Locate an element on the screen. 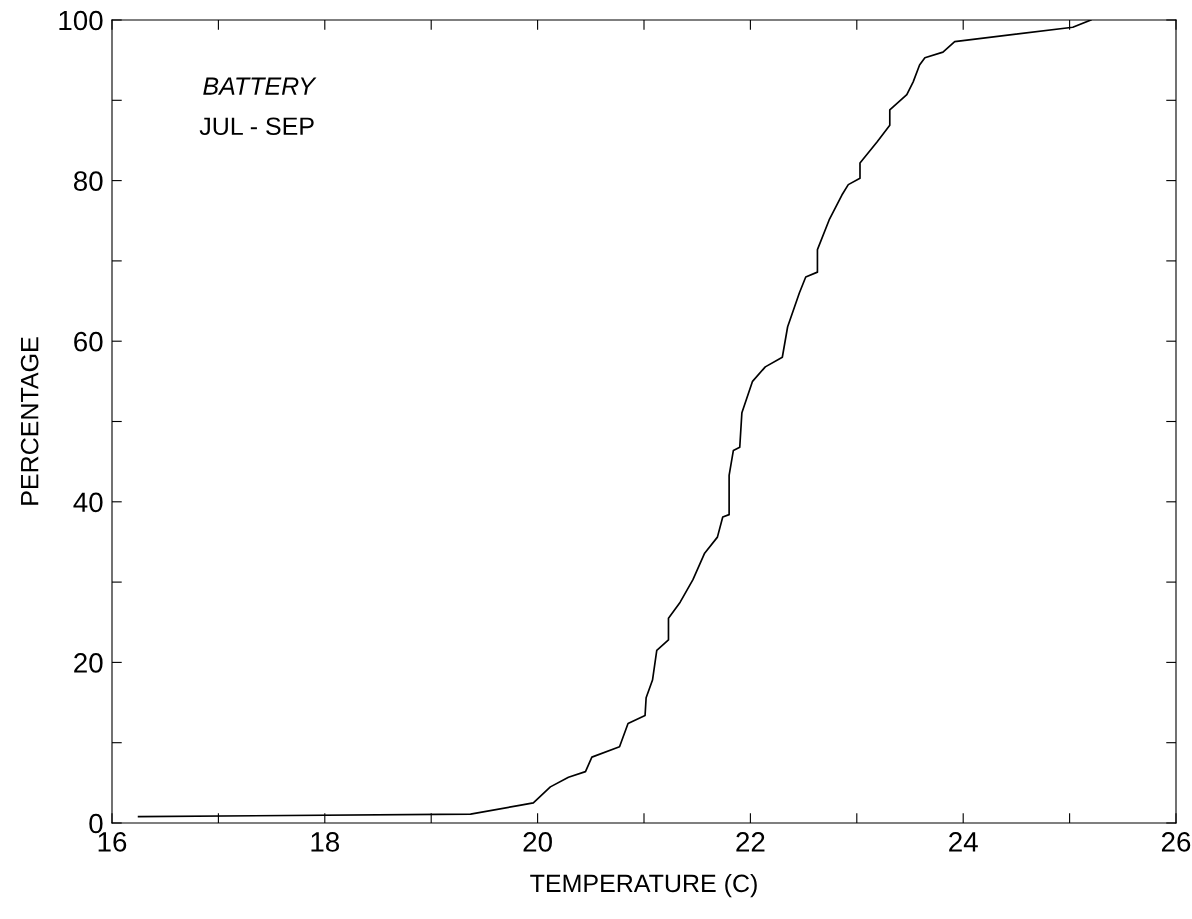  y-tick-label: 80 is located at coordinates (88, 181).